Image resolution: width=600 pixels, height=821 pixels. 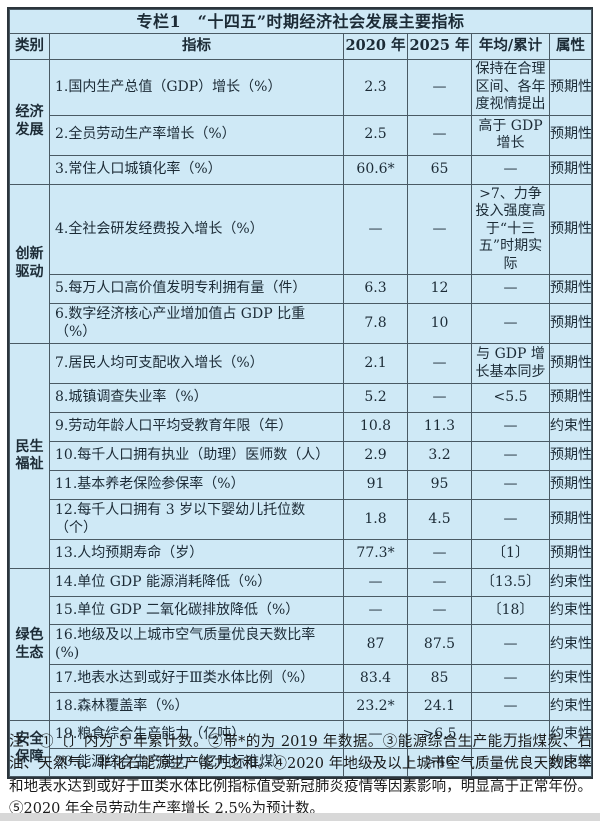 I want to click on table-row: 20.能源综合生产能力（亿吨标准煤） — >46 — 约束性, so click(x=301, y=762).